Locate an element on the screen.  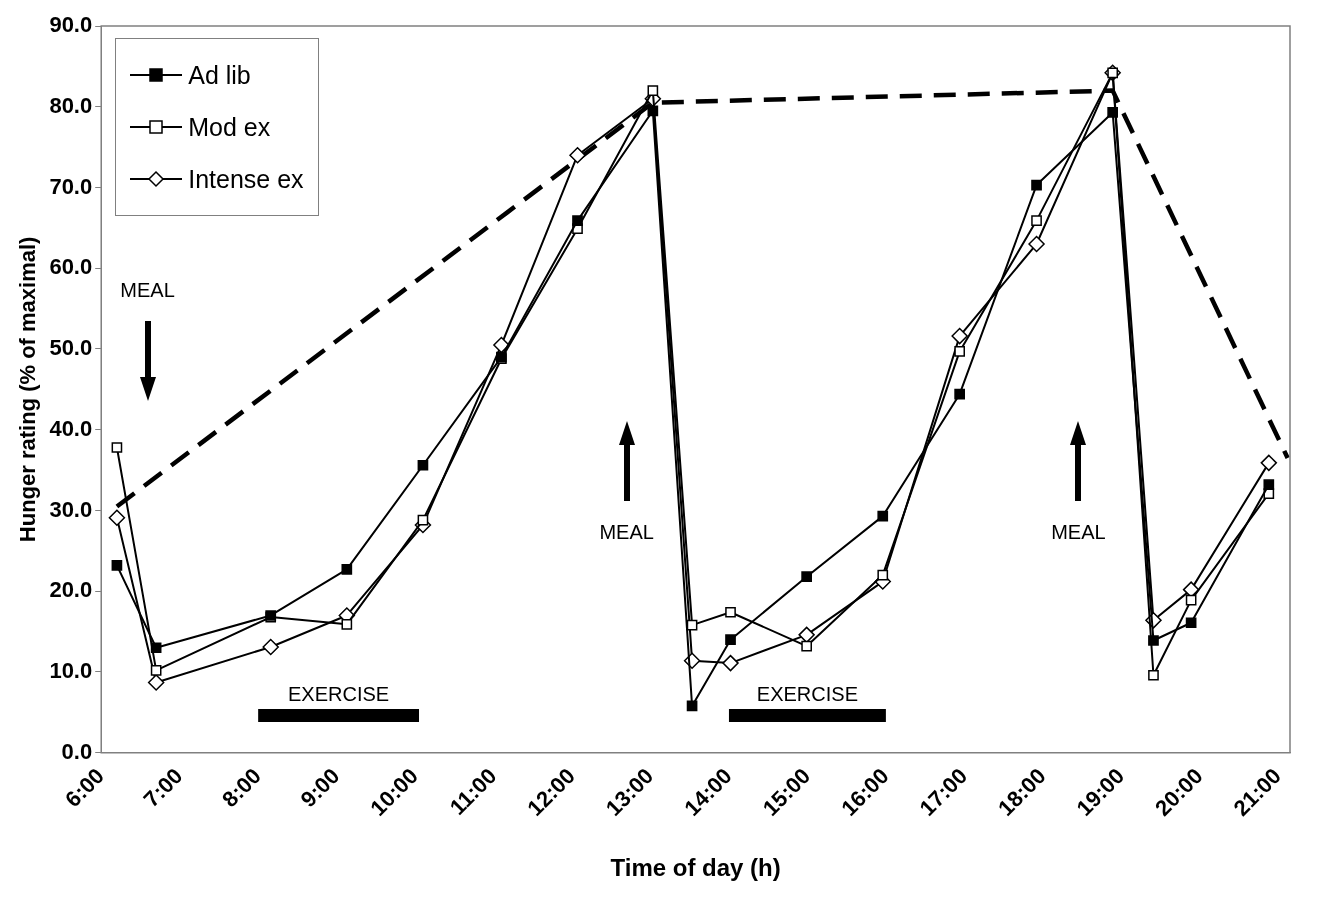
y-tick-label: 20.0 is located at coordinates (71, 590).